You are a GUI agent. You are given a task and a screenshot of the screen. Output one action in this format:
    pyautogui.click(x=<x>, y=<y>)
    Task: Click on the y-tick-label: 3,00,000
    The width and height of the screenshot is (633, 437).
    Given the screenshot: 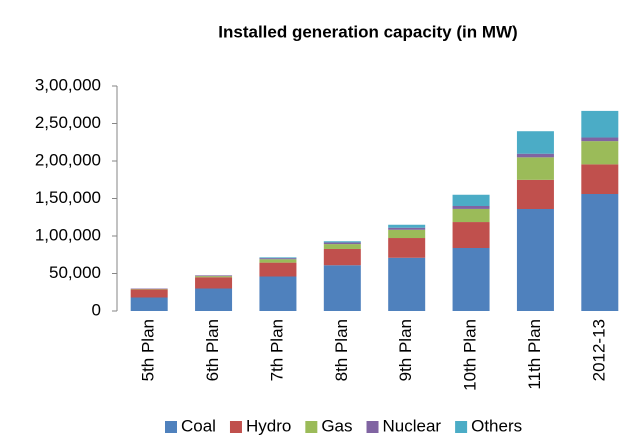 What is the action you would take?
    pyautogui.click(x=68, y=84)
    